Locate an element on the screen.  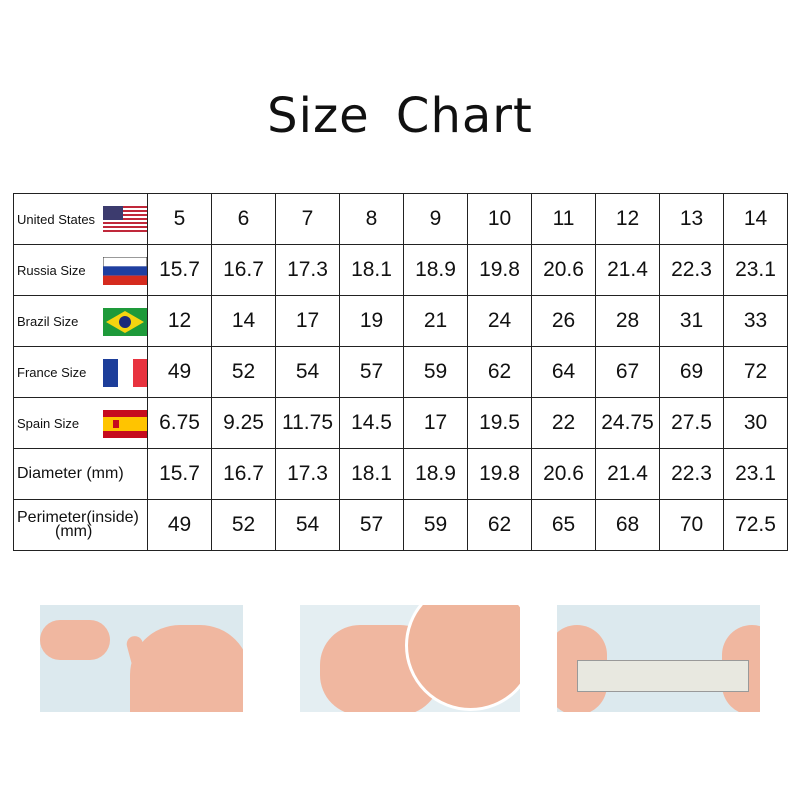
table-cell: 64 is located at coordinates (563, 372).